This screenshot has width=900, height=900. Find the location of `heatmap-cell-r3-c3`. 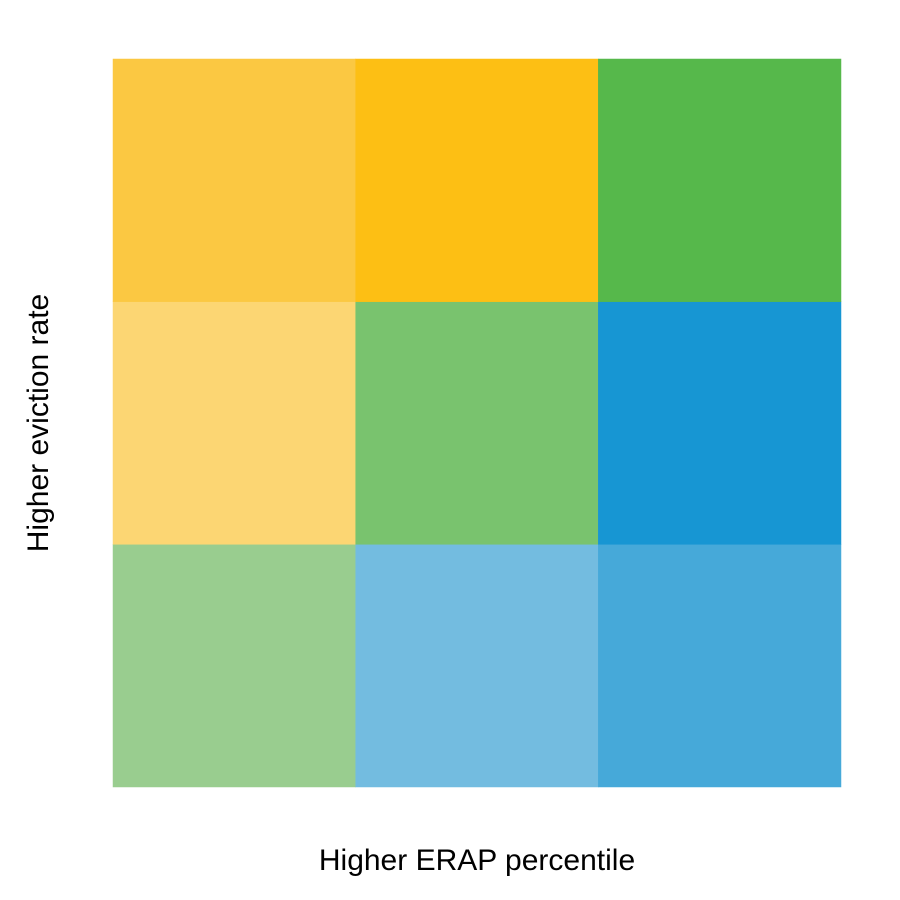

heatmap-cell-r3-c3 is located at coordinates (720, 180).